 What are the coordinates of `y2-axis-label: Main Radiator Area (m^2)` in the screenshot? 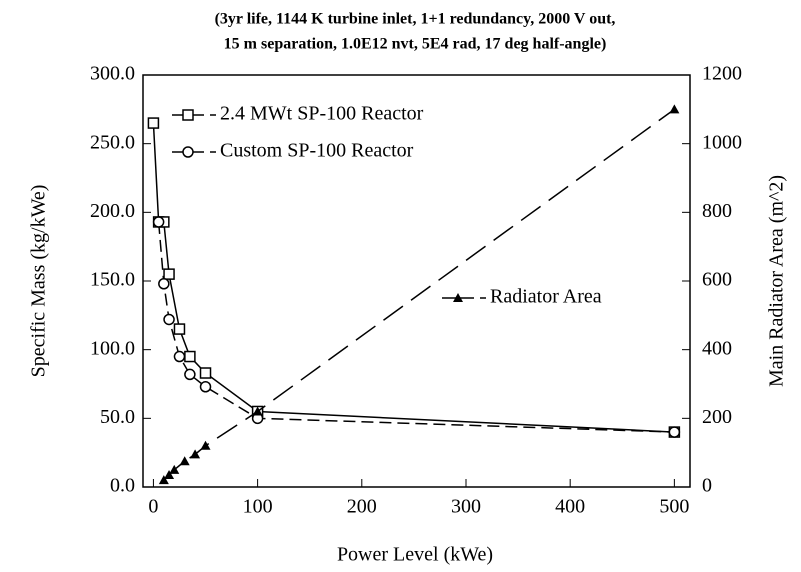 It's located at (777, 281).